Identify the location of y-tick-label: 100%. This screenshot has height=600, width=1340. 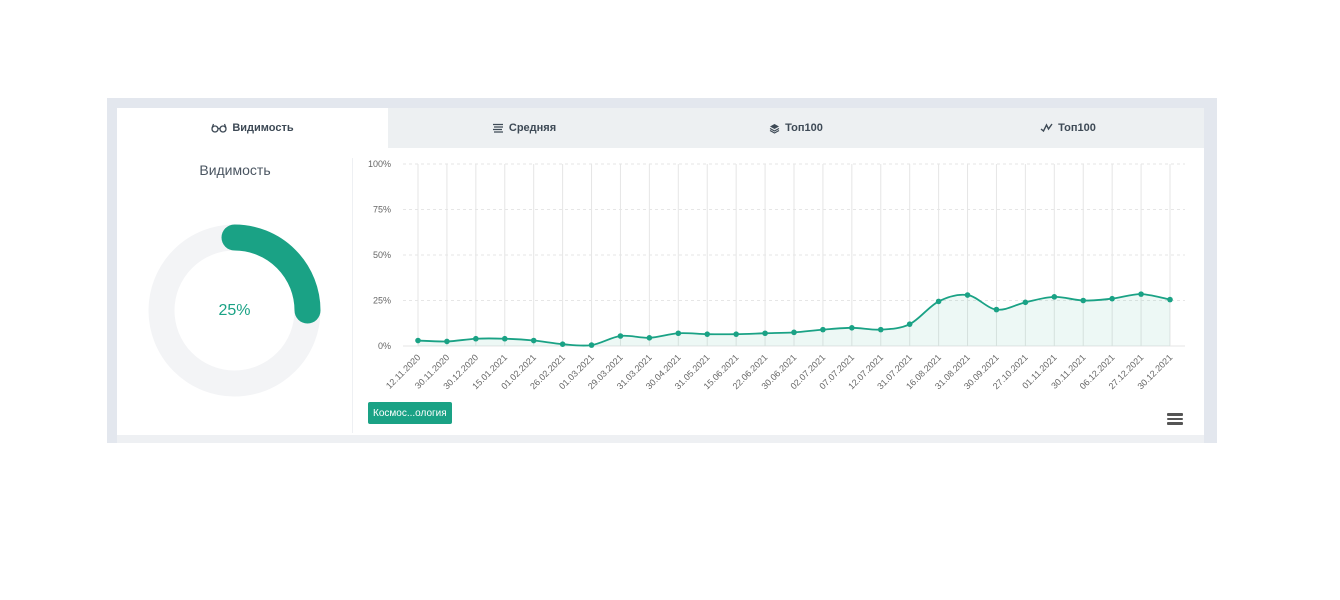
(379, 164).